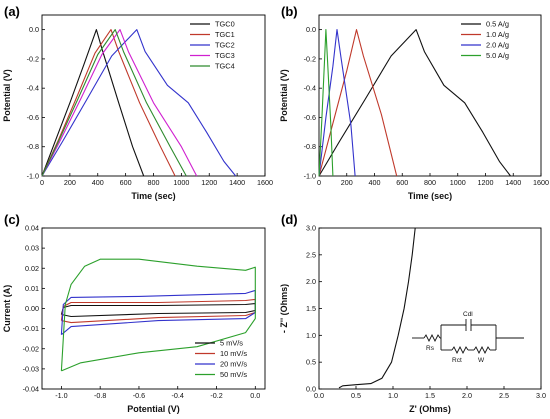  Describe the element at coordinates (393, 395) in the screenshot. I see `x-tick-label: 1.0` at that location.